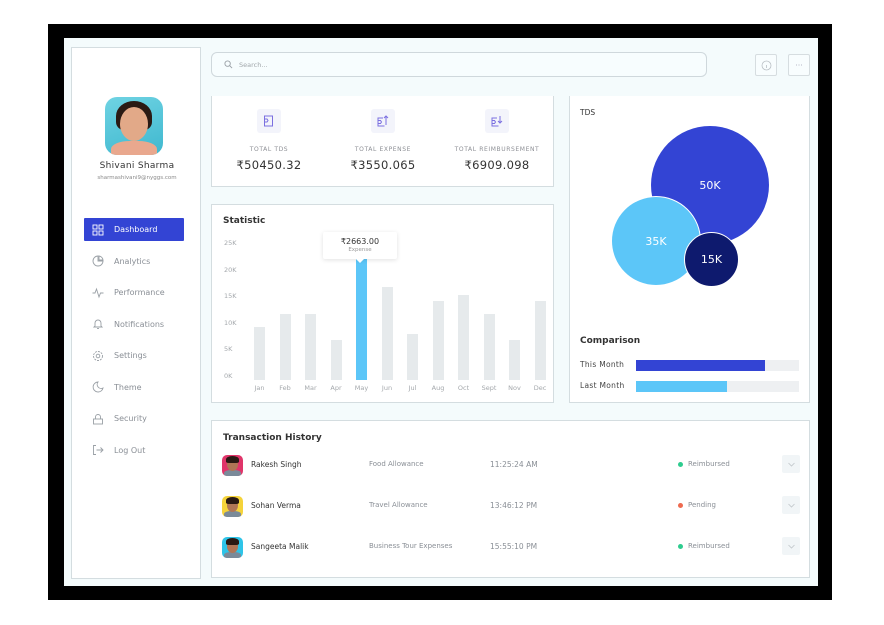 Image resolution: width=884 pixels, height=625 pixels. I want to click on stat-label: TOTAL TDS, so click(269, 149).